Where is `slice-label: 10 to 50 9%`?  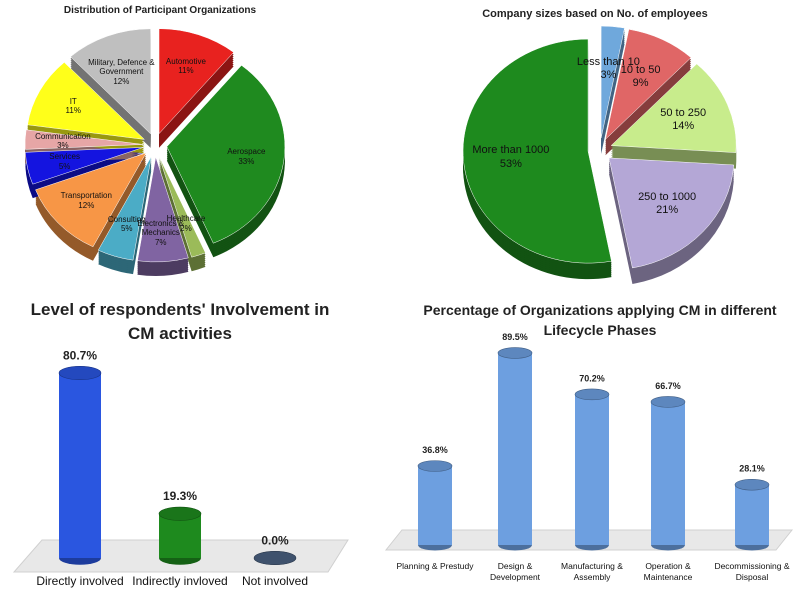 slice-label: 10 to 50 9% is located at coordinates (641, 77).